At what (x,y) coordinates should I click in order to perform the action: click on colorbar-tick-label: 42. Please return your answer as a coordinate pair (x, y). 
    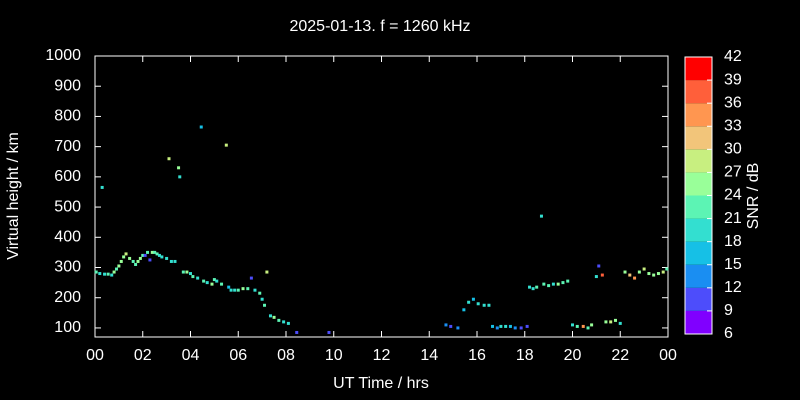
    Looking at the image, I should click on (733, 56).